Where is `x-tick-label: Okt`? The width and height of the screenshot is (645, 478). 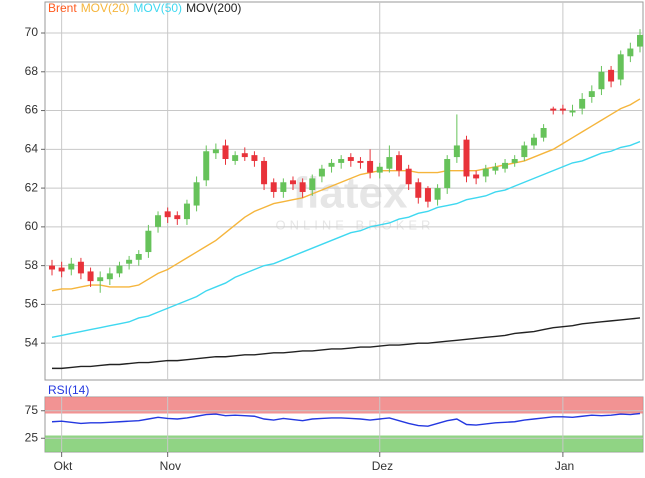 x-tick-label: Okt is located at coordinates (63, 466).